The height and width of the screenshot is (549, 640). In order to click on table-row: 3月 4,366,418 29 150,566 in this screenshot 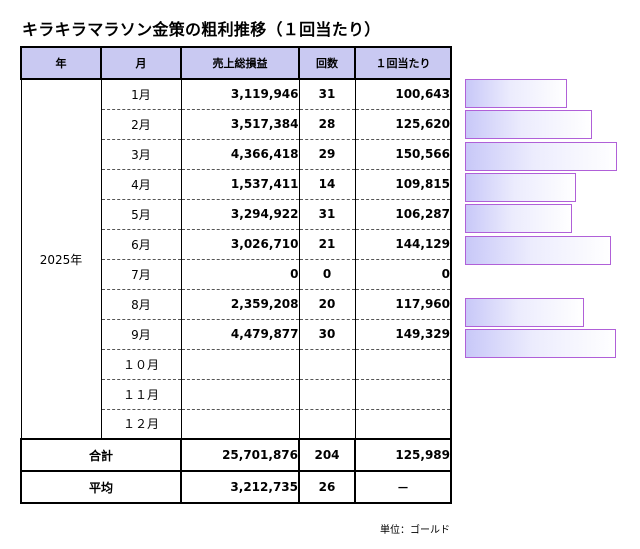, I will do `click(236, 154)`.